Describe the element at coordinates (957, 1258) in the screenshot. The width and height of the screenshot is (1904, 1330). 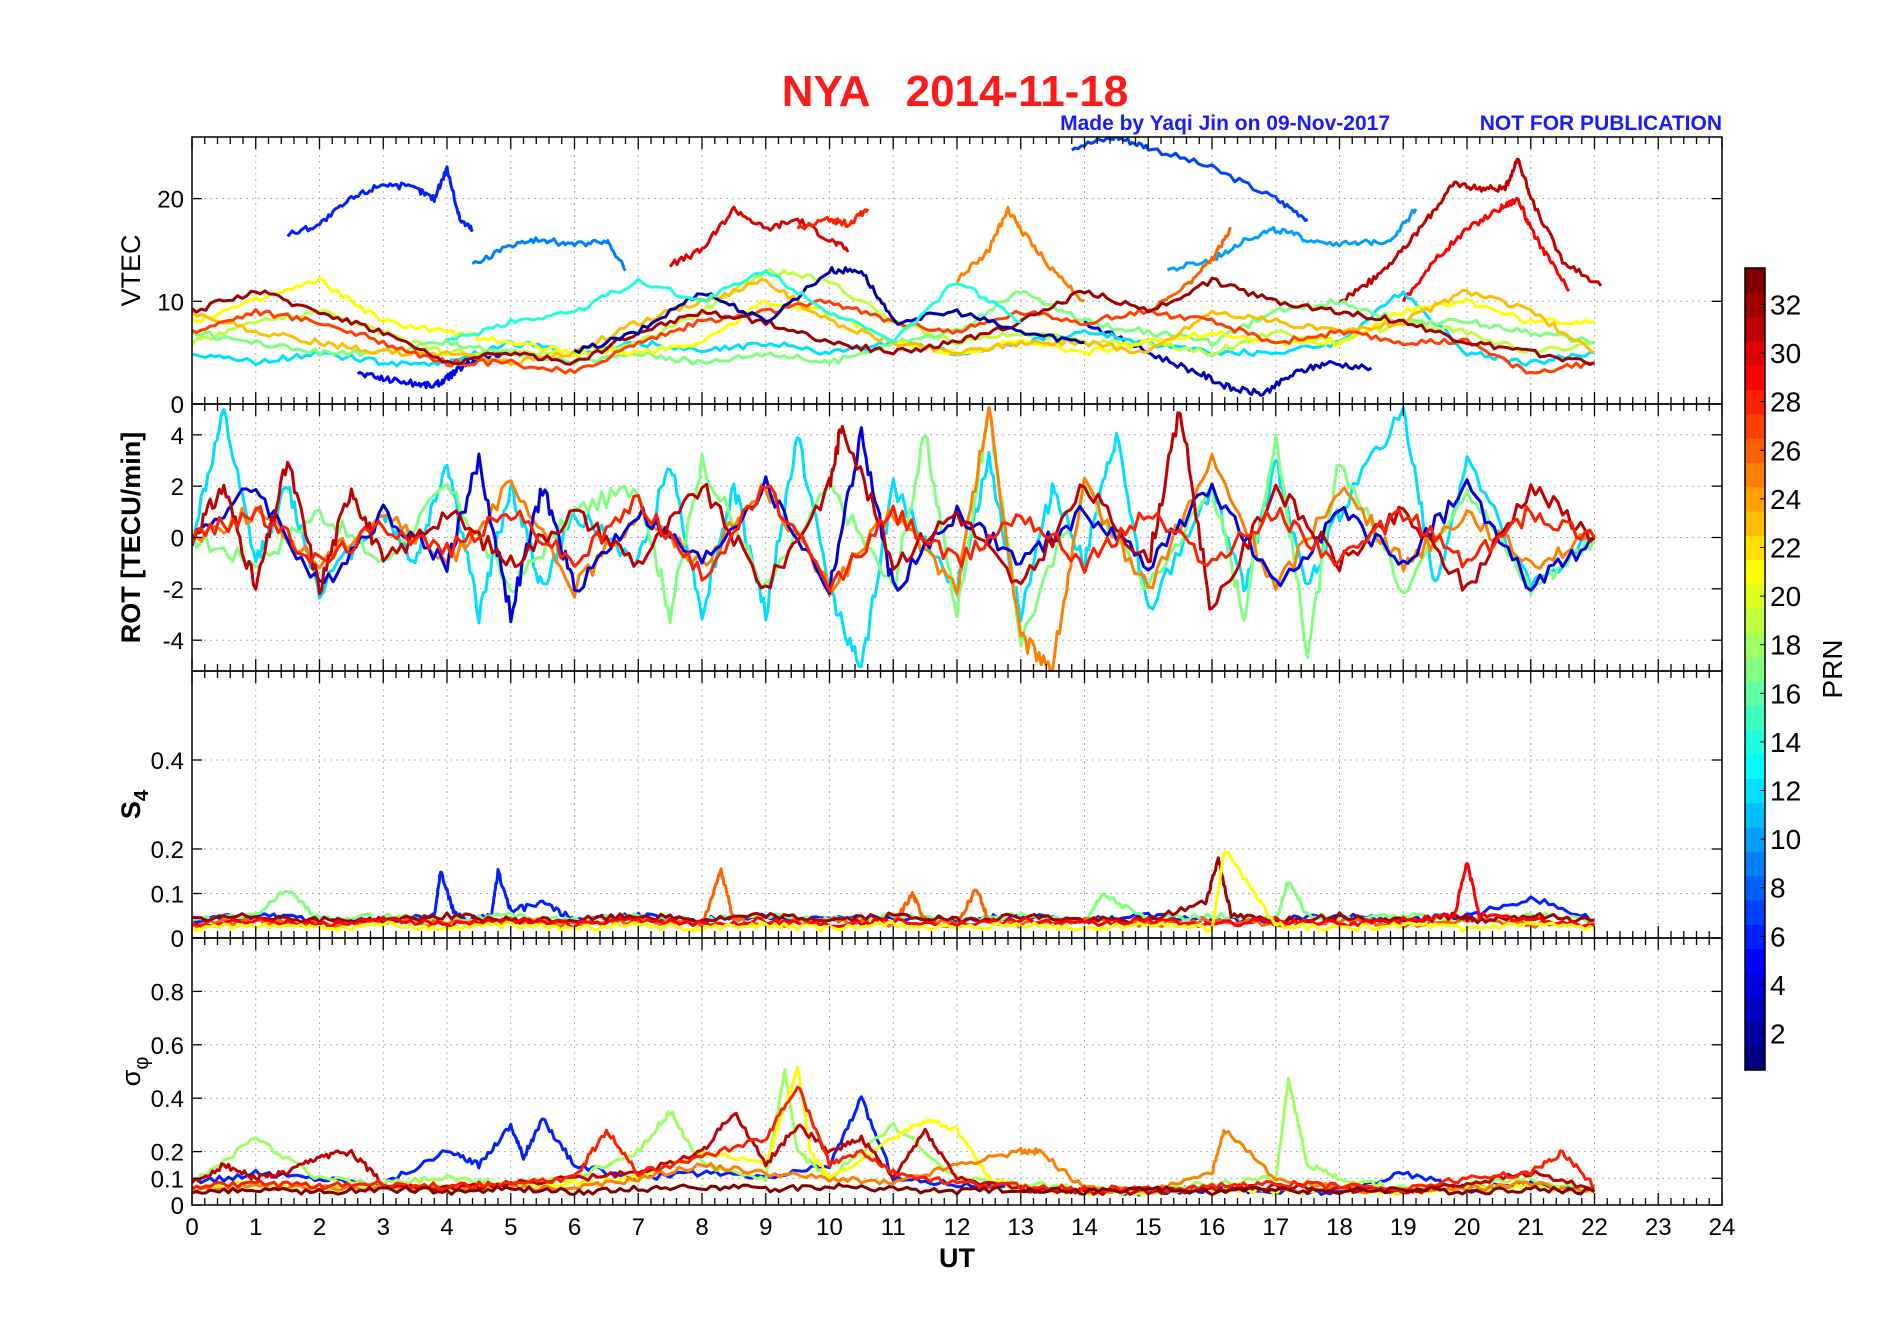
I see `x-axis-label: UT` at that location.